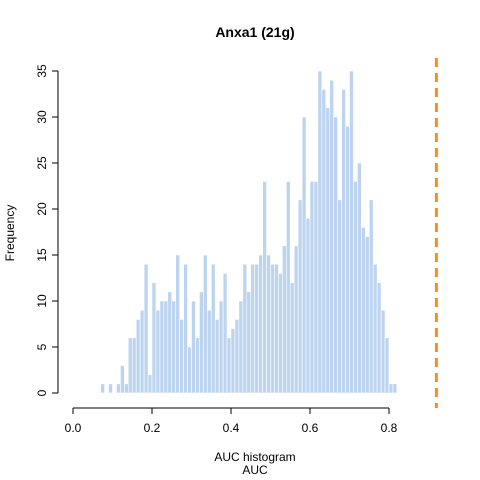 Image resolution: width=480 pixels, height=480 pixels. Describe the element at coordinates (42, 346) in the screenshot. I see `y-tick-label: 5` at that location.